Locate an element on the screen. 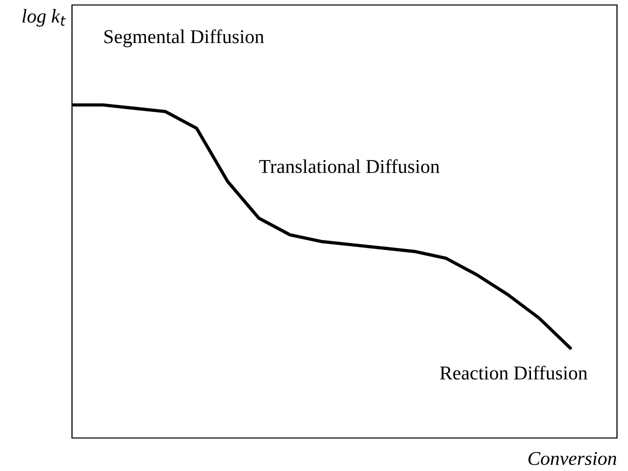 The image size is (628, 471). y-axis-title: log k$_{t}$ is located at coordinates (44, 18).